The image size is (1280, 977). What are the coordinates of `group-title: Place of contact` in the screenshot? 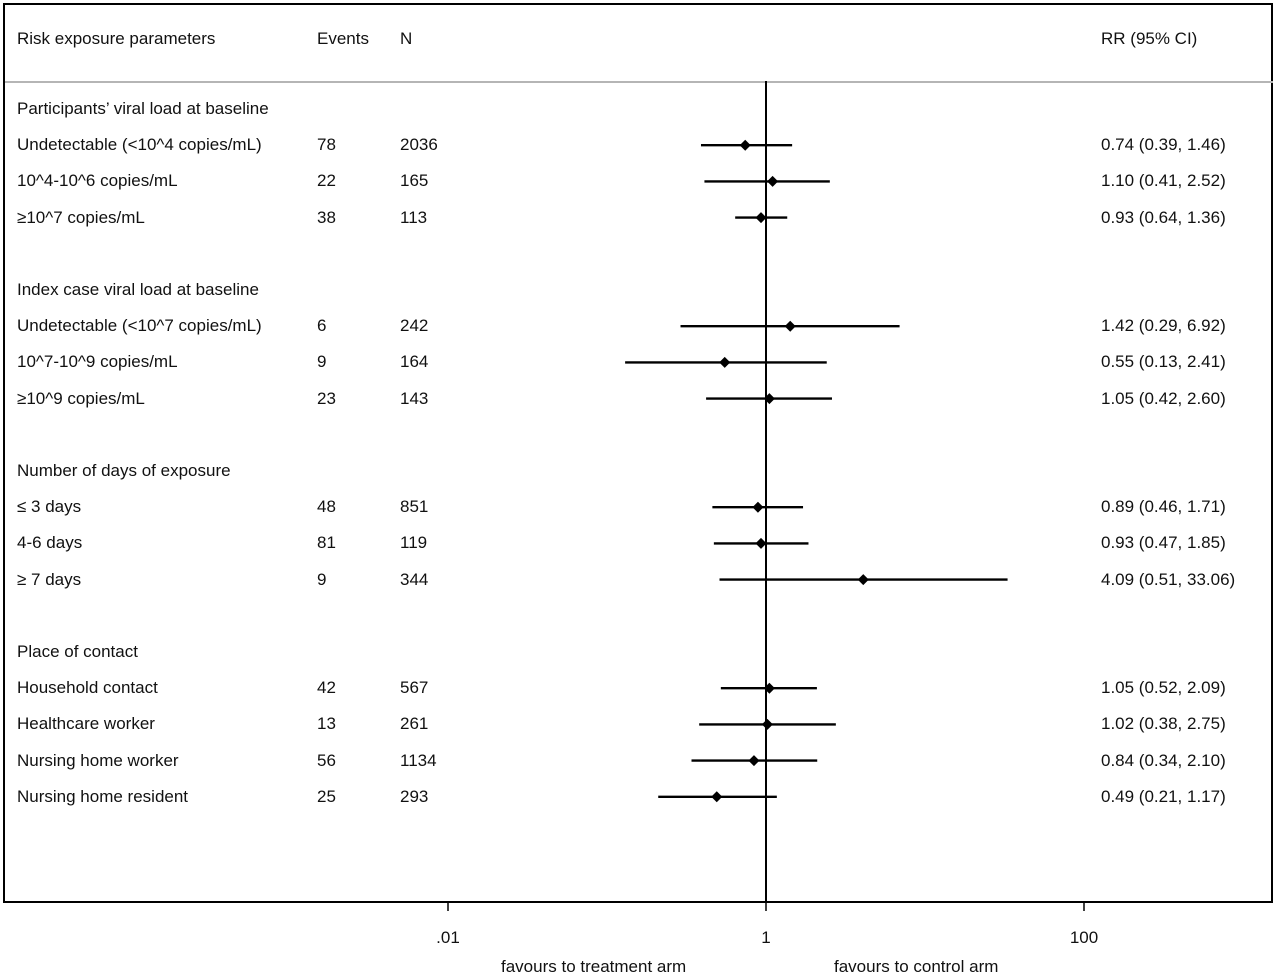 It's located at (77, 651).